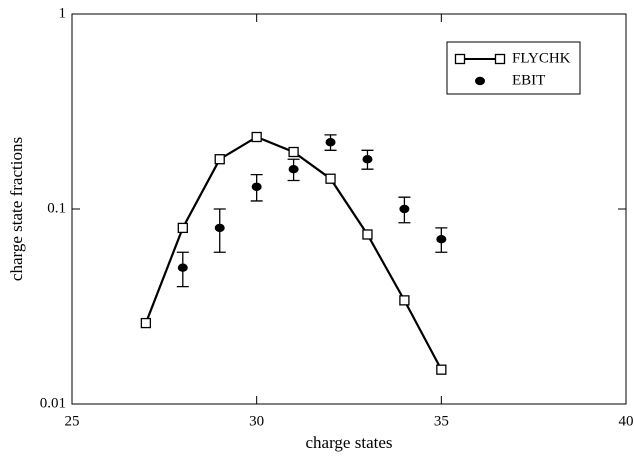 The height and width of the screenshot is (456, 634). Describe the element at coordinates (348, 442) in the screenshot. I see `x-axis-label: charge states` at that location.